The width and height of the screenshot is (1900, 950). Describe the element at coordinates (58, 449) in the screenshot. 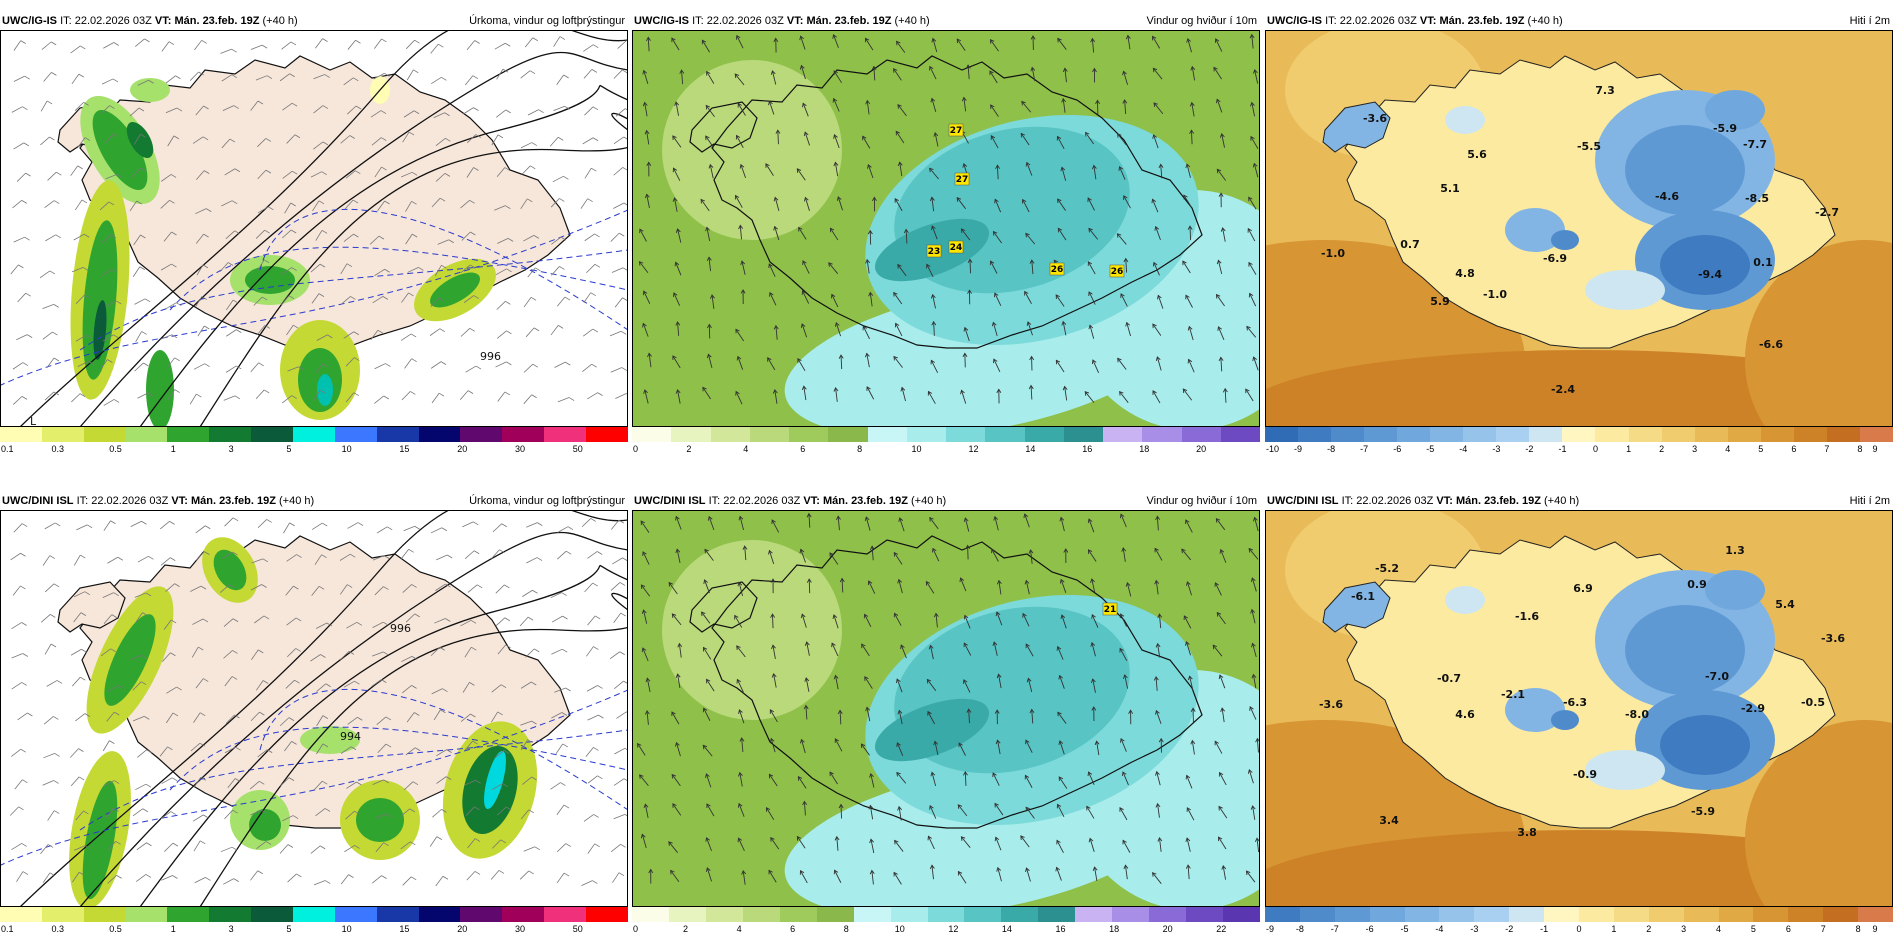

I see `colorbar-tick-label: 0.3` at that location.